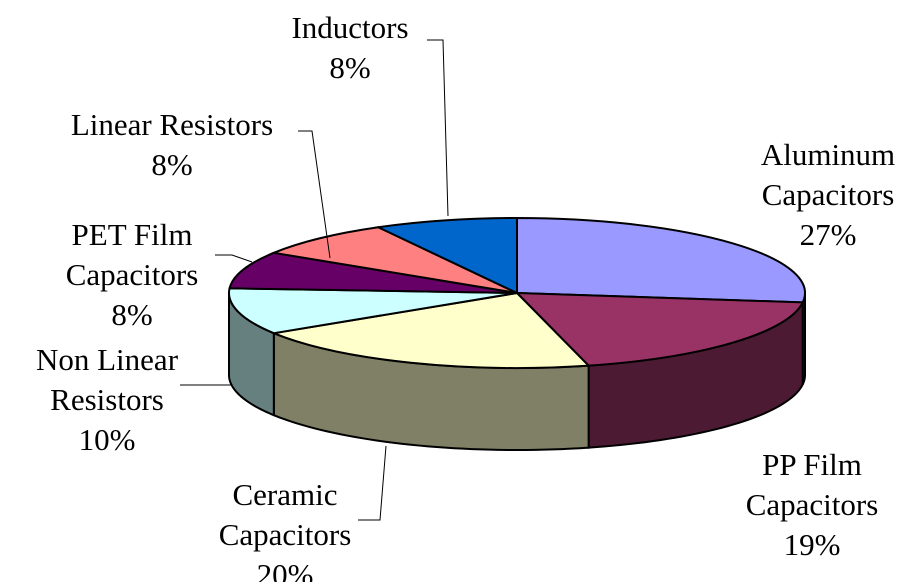  What do you see at coordinates (107, 379) in the screenshot?
I see `category-label: Non Linear Resistors` at bounding box center [107, 379].